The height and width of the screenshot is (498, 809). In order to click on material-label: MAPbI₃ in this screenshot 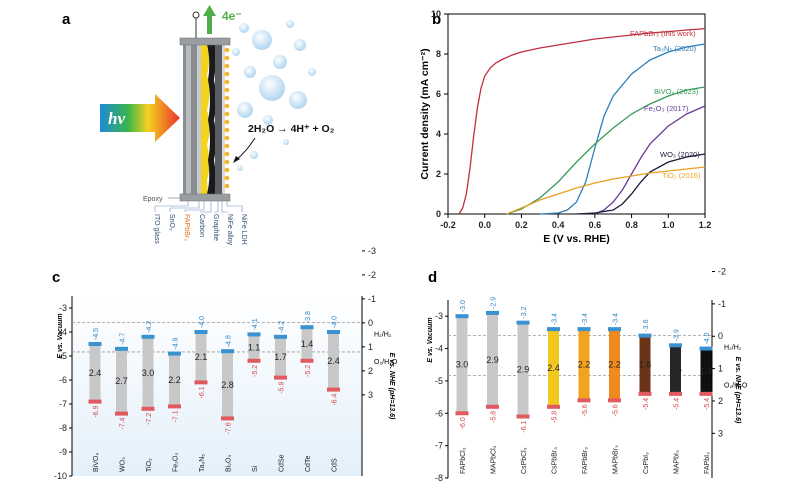, I will do `click(677, 462)`.